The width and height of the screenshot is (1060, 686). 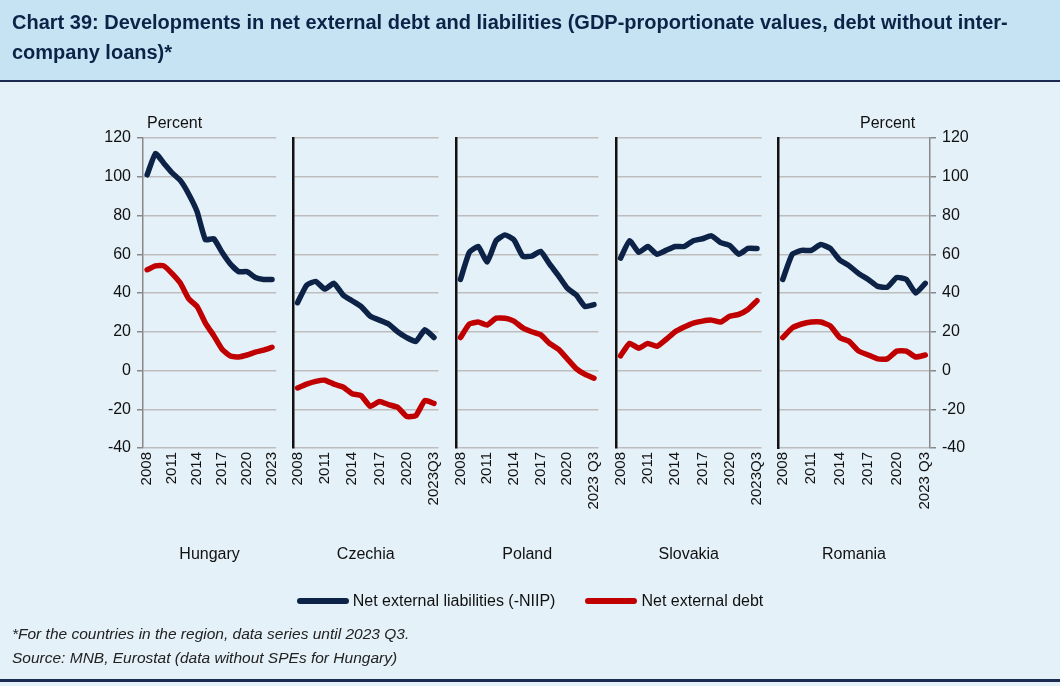 I want to click on y-tick-label: 60, so click(x=122, y=253).